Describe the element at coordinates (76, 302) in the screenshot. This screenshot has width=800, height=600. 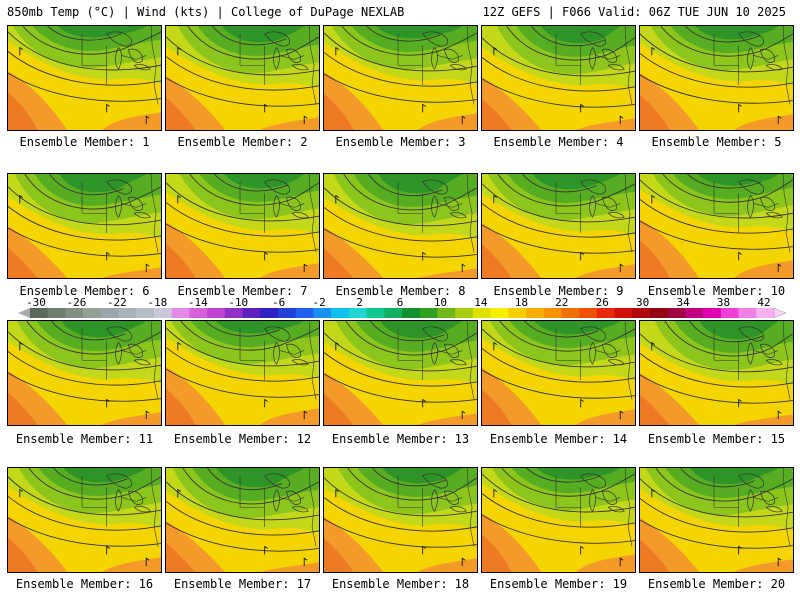
I see `colorbar-tick-label: -26` at that location.